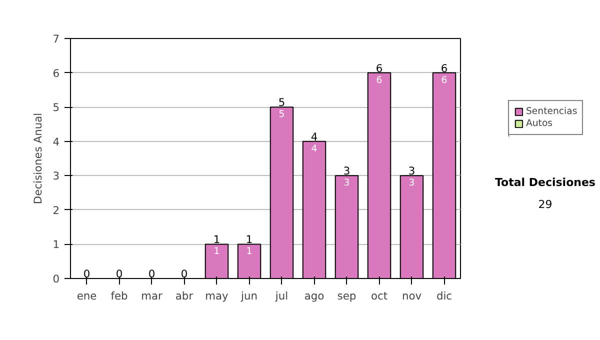 The image size is (600, 340). What do you see at coordinates (56, 39) in the screenshot?
I see `y-tick-label: 7` at bounding box center [56, 39].